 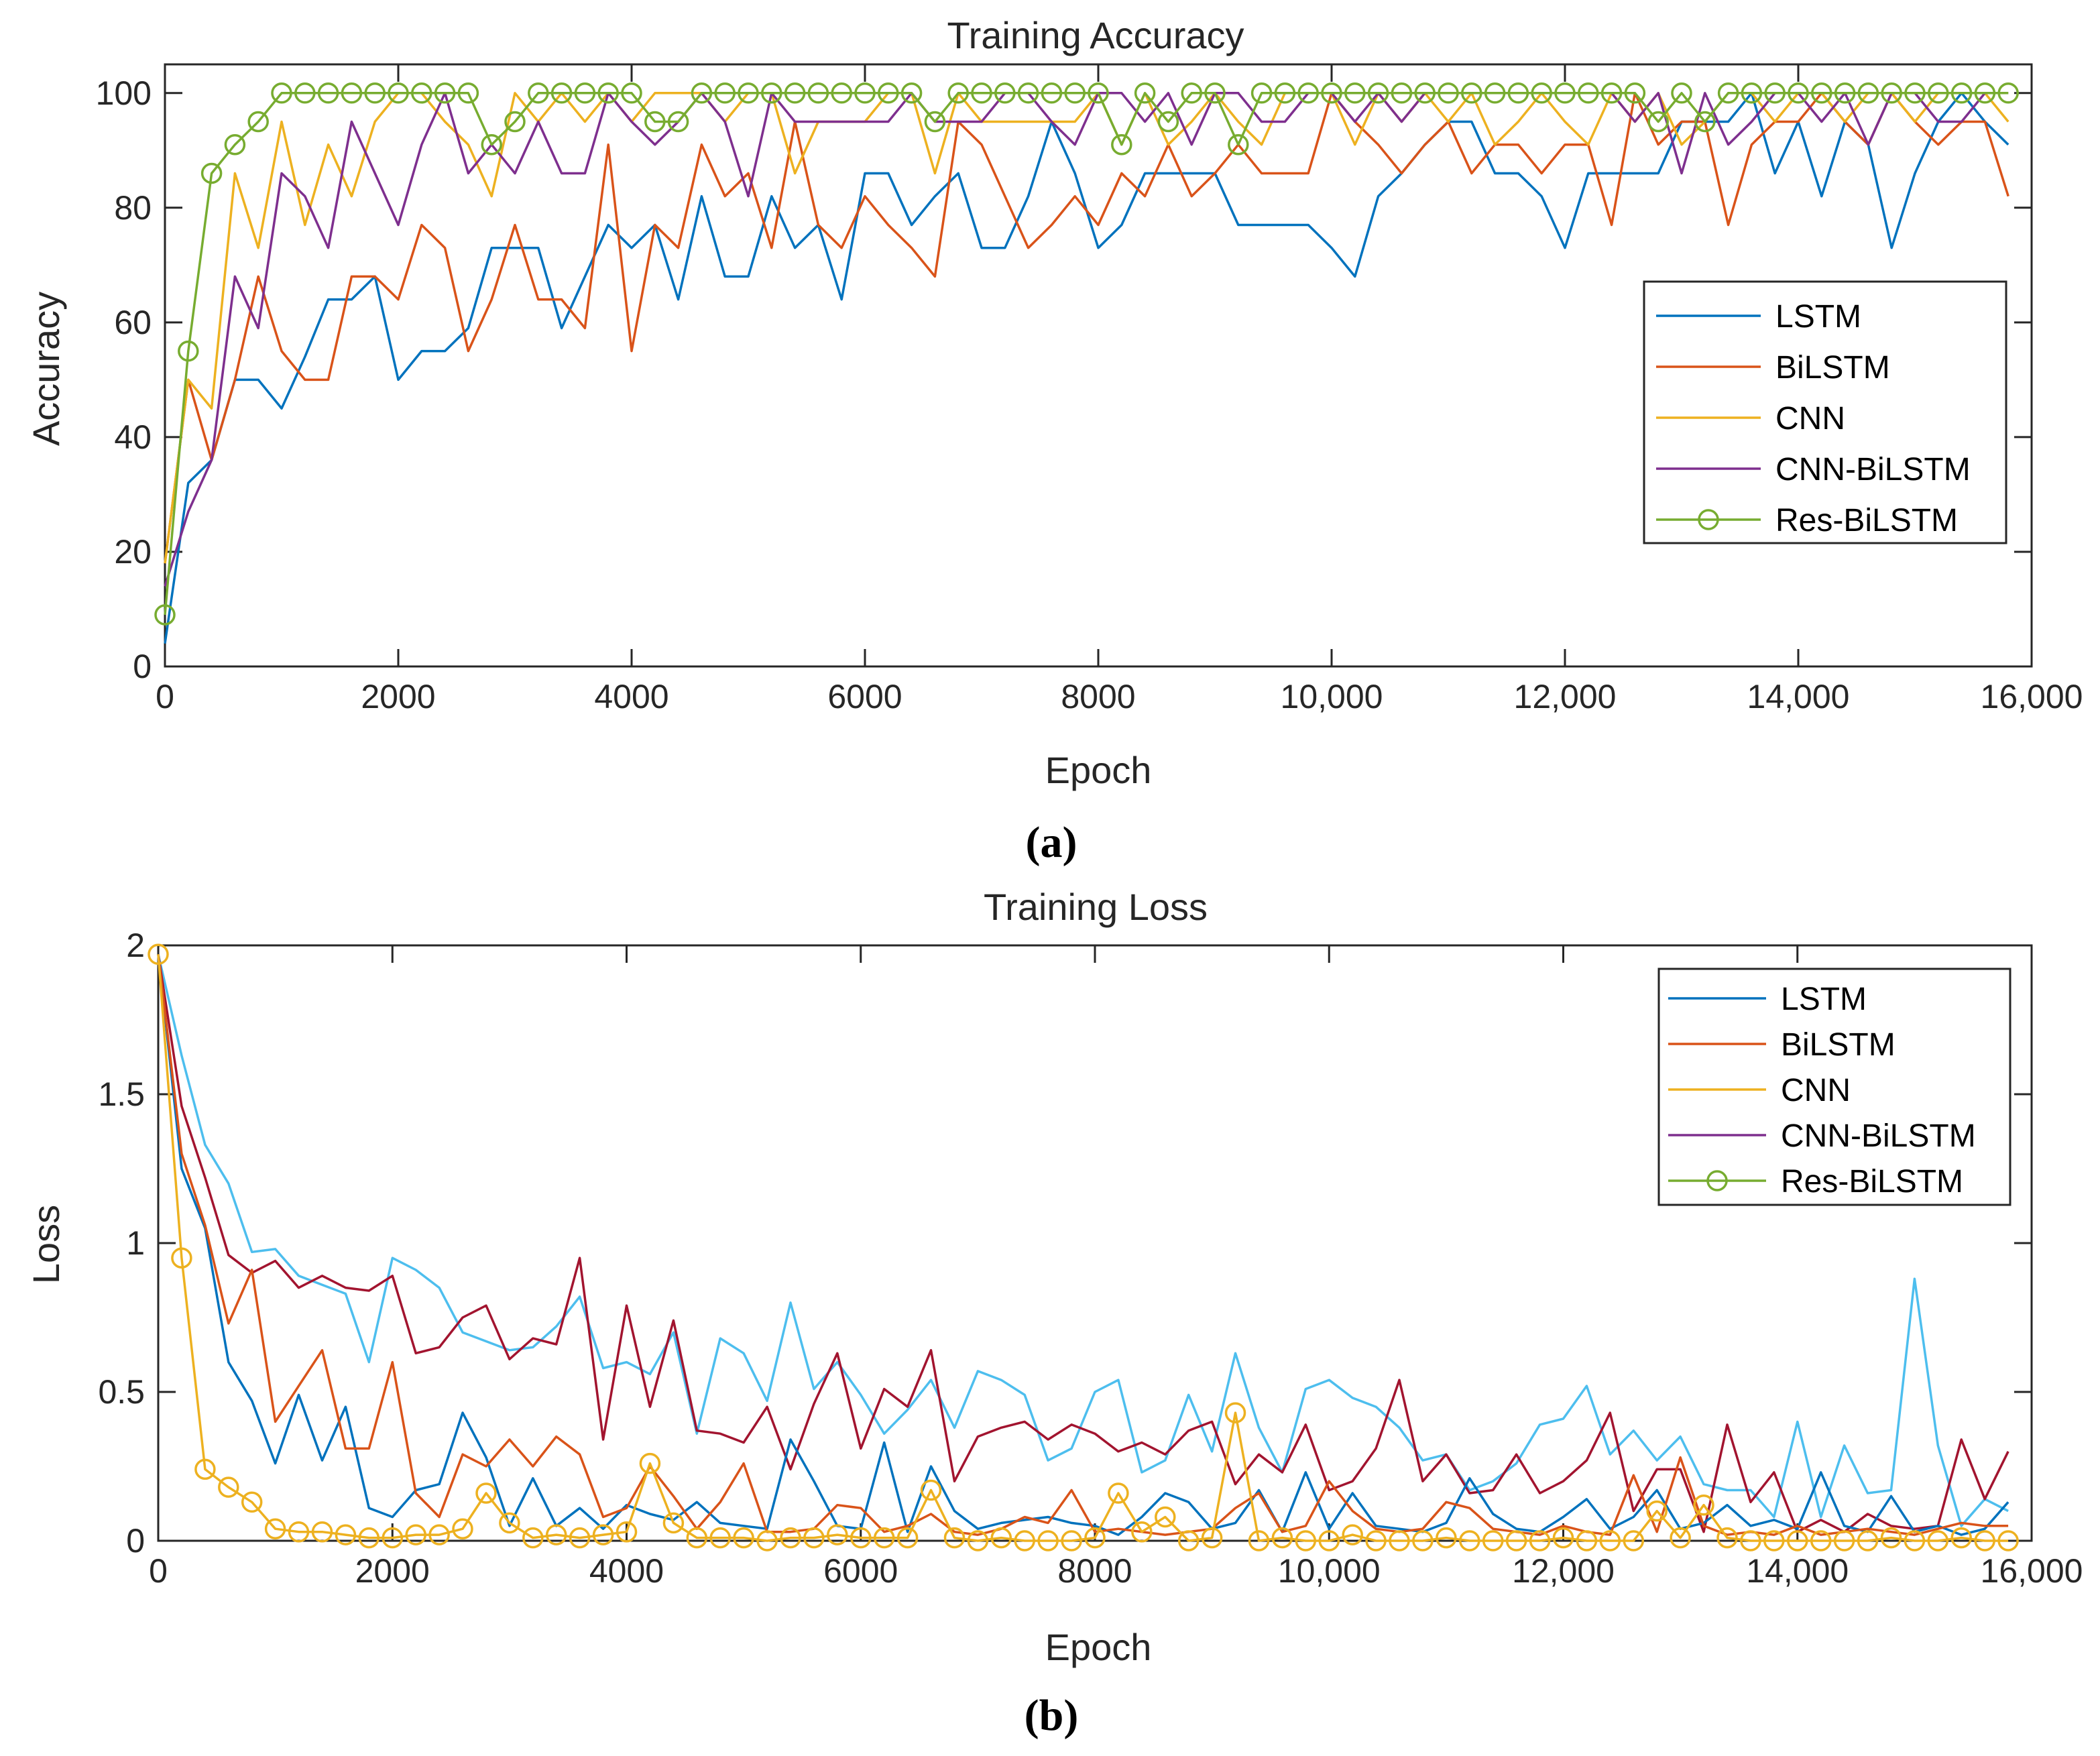 I want to click on legend-label: LSTM, so click(x=1824, y=999).